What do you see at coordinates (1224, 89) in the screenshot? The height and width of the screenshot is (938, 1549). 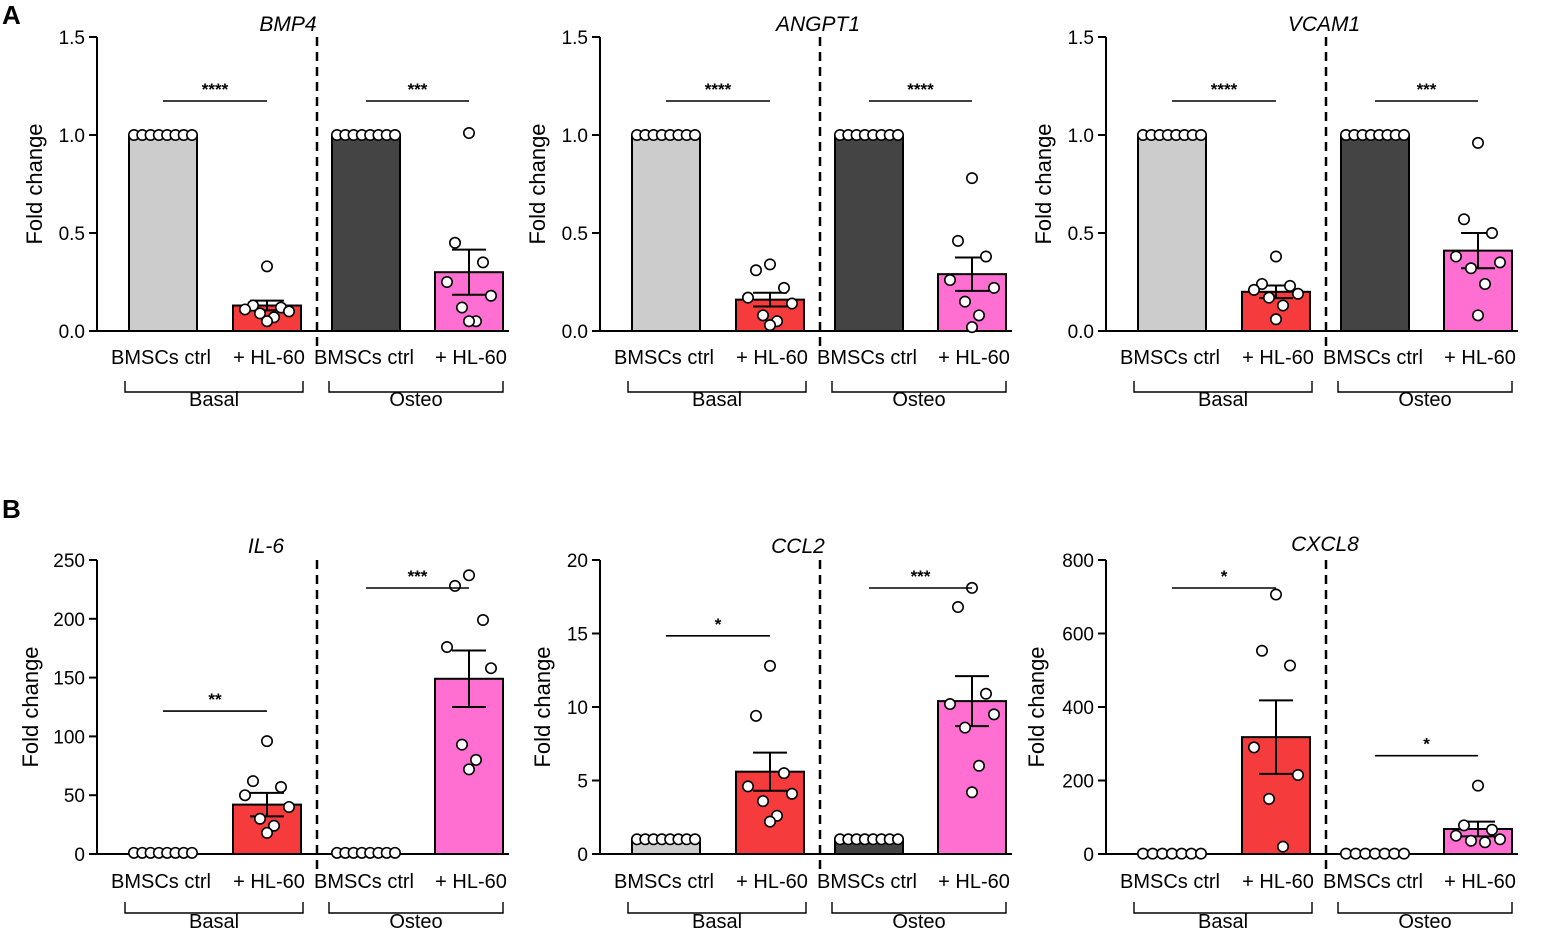 I see `significance-label: ****` at bounding box center [1224, 89].